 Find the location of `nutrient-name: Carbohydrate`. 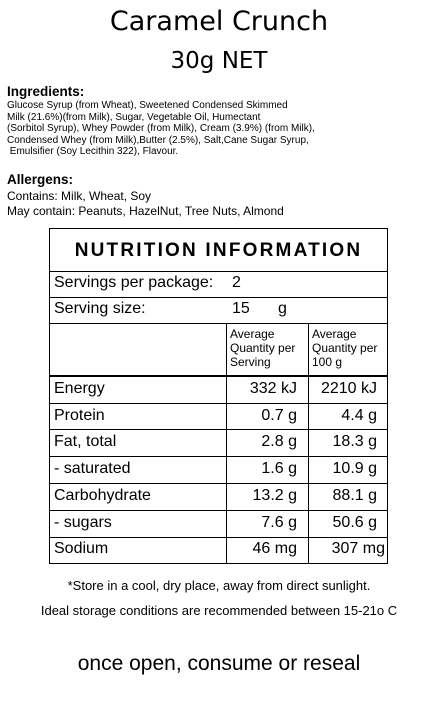

nutrient-name: Carbohydrate is located at coordinates (102, 495).